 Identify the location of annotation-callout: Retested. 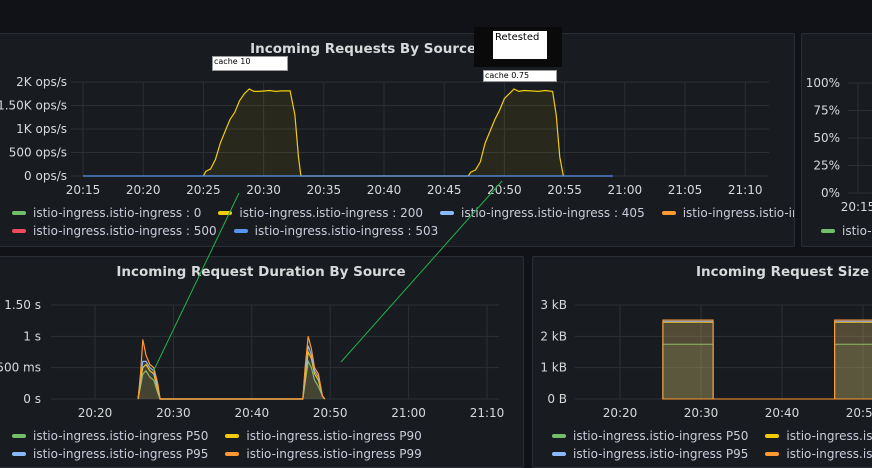
(518, 47).